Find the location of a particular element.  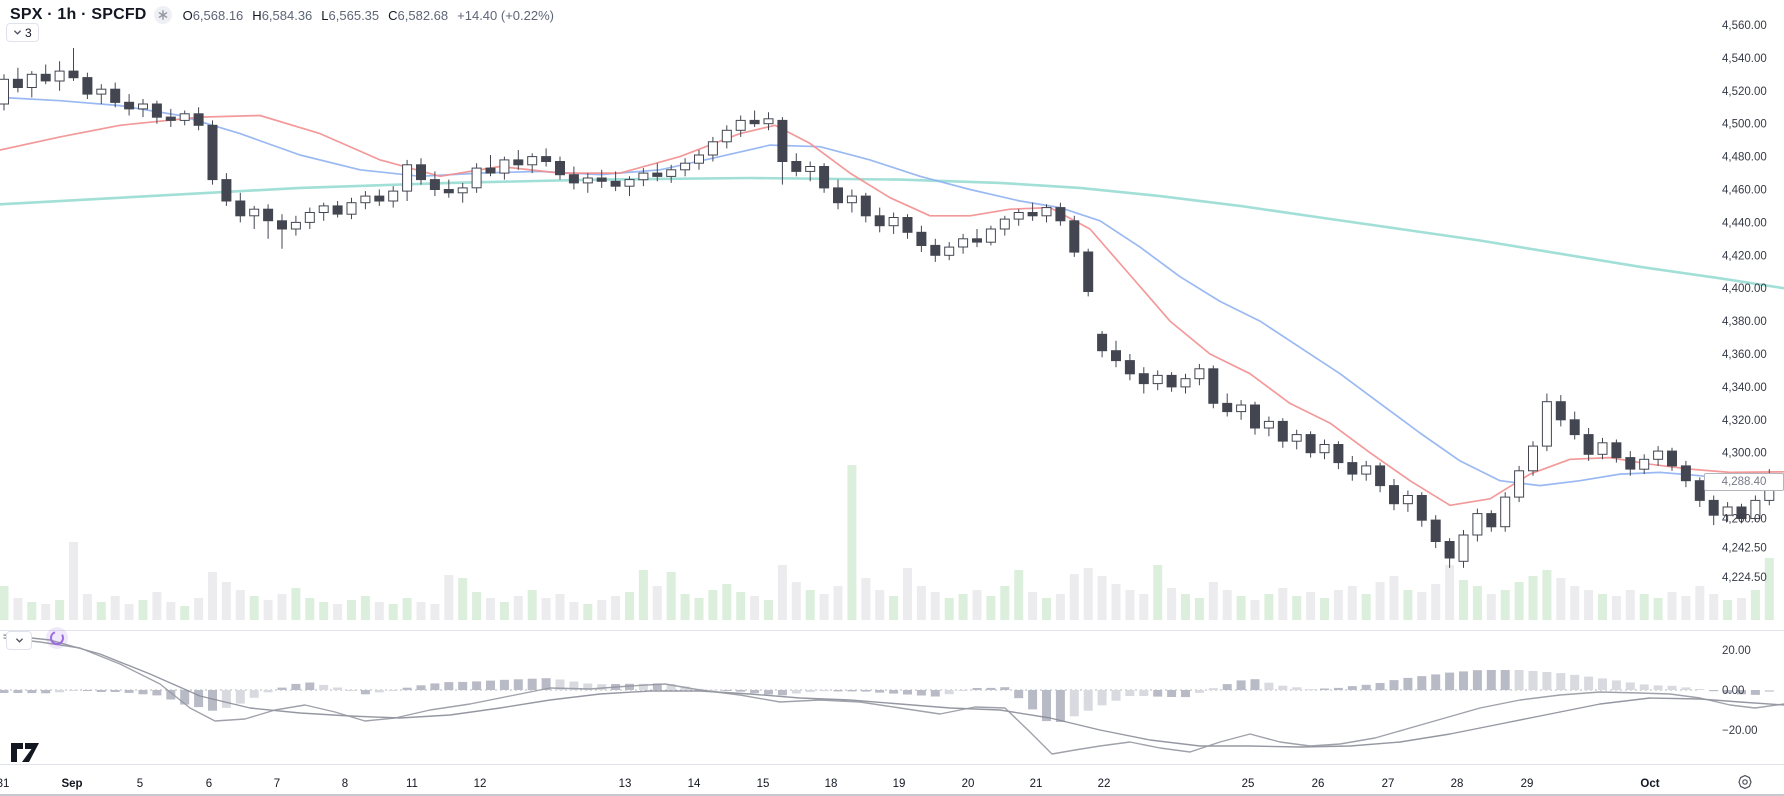

macd-tick-label: −20.00 is located at coordinates (1740, 731).